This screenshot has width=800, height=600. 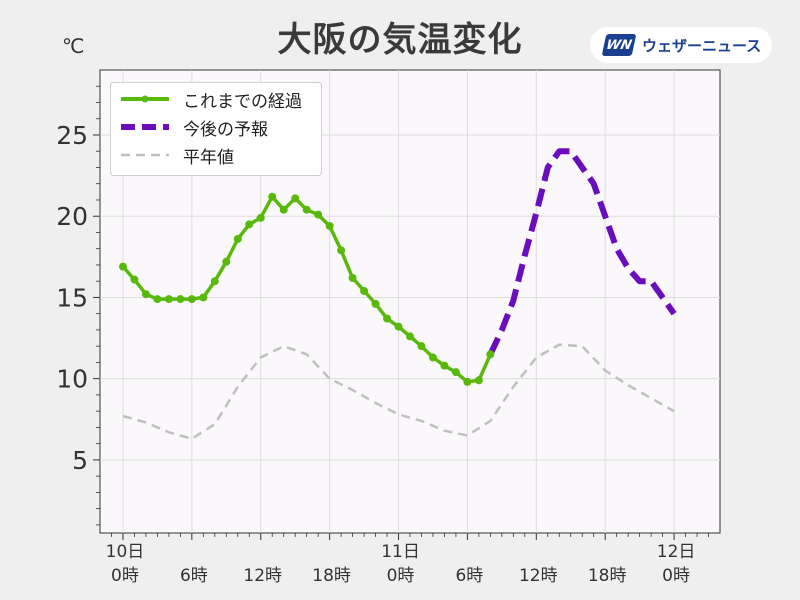 What do you see at coordinates (619, 45) in the screenshot?
I see `weathernews-mark-icon: WN` at bounding box center [619, 45].